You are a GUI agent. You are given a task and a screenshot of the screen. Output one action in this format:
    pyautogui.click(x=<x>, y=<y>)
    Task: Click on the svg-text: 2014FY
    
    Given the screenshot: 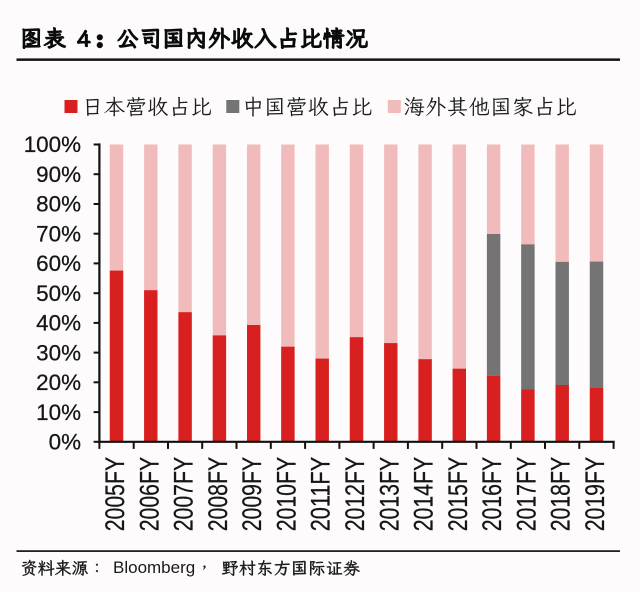 What is the action you would take?
    pyautogui.click(x=424, y=494)
    